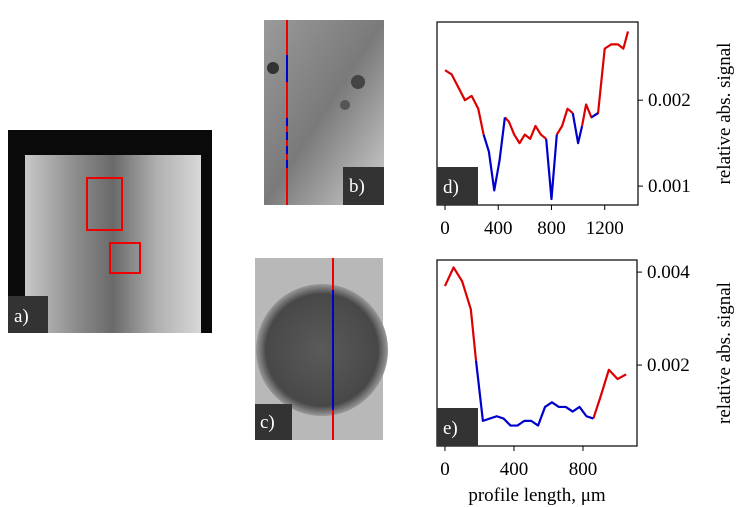 This screenshot has width=739, height=507. What do you see at coordinates (668, 272) in the screenshot?
I see `y-tick-label: 0.004` at bounding box center [668, 272].